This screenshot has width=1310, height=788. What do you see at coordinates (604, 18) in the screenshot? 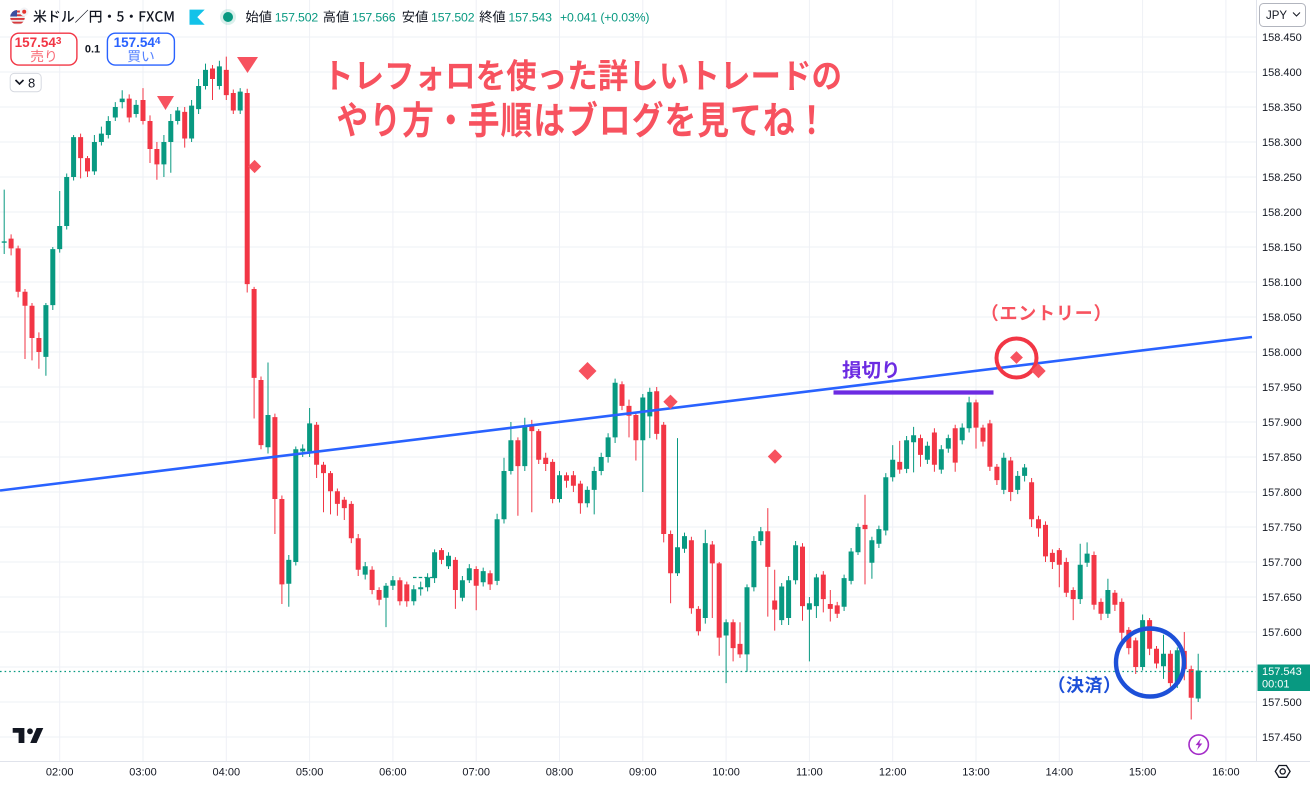
I see `svg-text: +0.041 (+0.03%)` at bounding box center [604, 18].